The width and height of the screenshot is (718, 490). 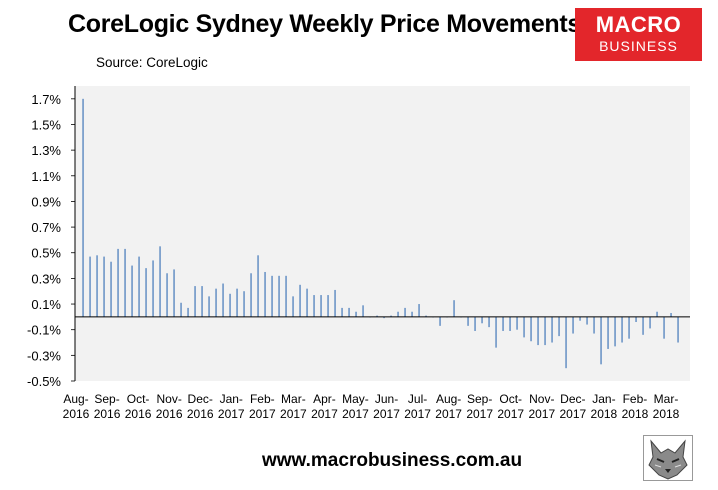 What do you see at coordinates (386, 399) in the screenshot?
I see `x-tick-label: Jun-` at bounding box center [386, 399].